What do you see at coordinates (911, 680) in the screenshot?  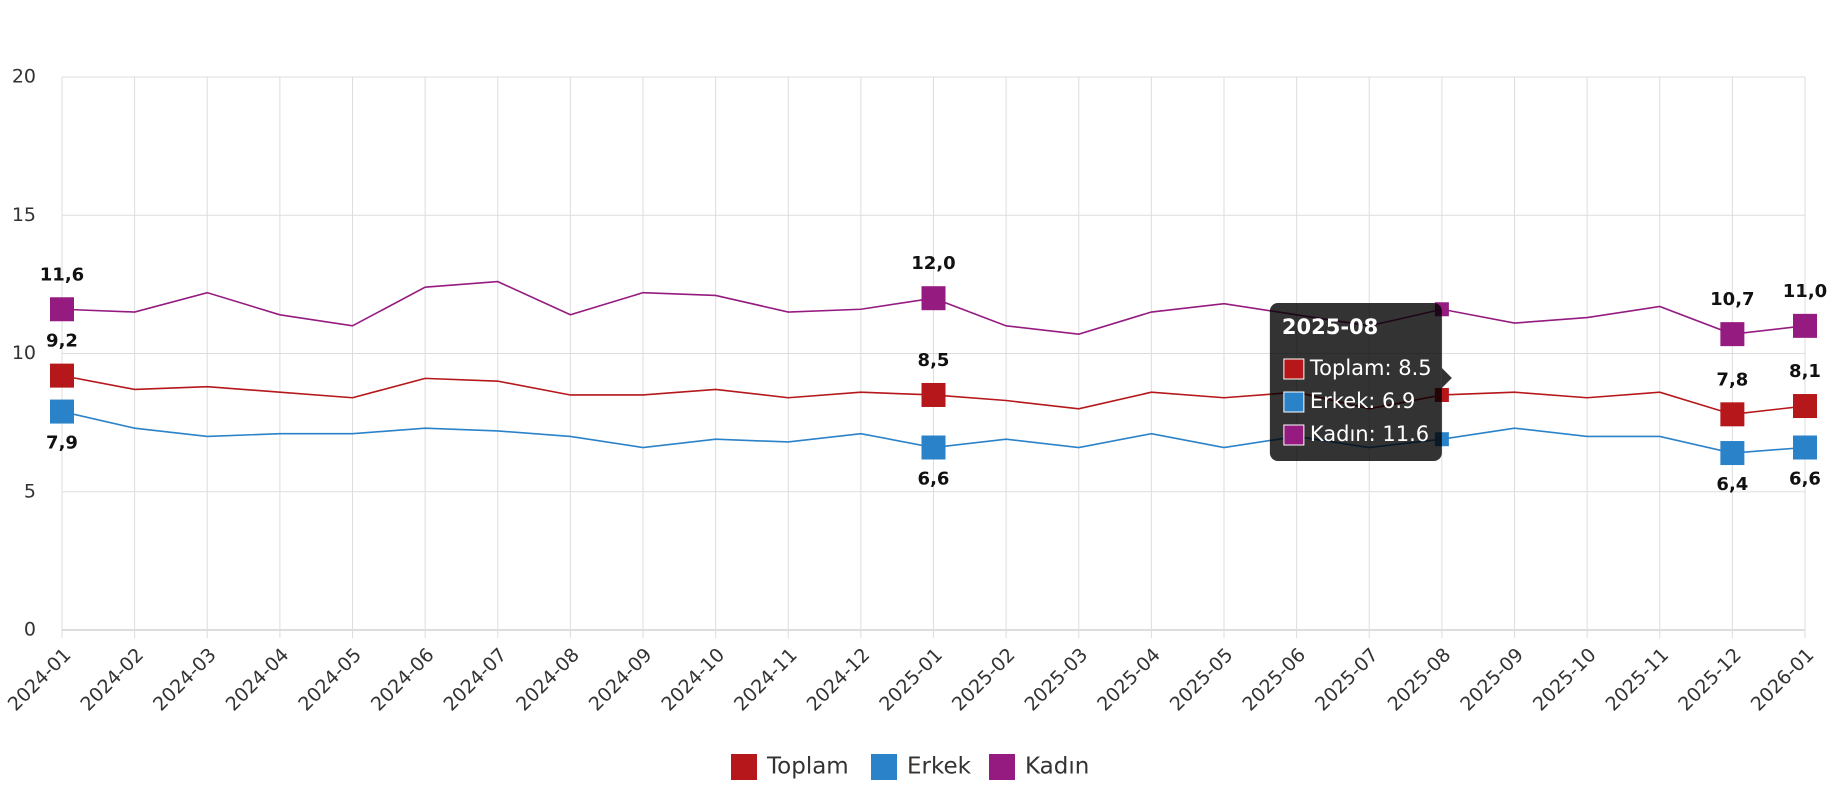 I see `x-tick-label: 2025-01` at bounding box center [911, 680].